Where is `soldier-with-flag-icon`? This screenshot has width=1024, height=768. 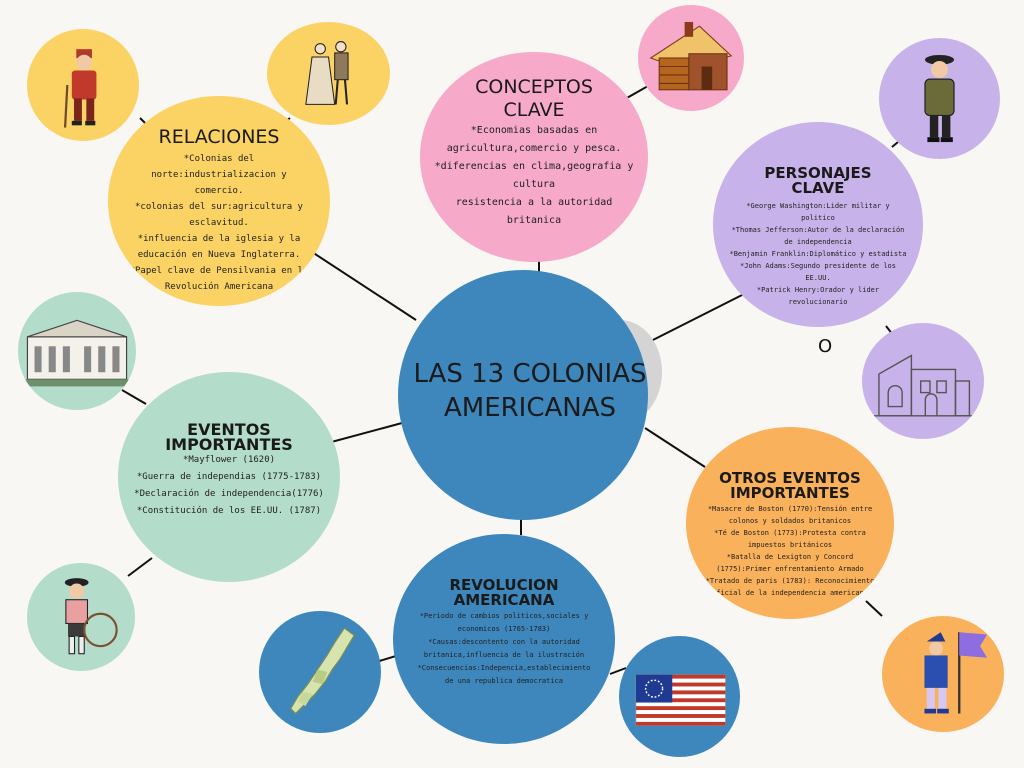 soldier-with-flag-icon is located at coordinates (943, 674).